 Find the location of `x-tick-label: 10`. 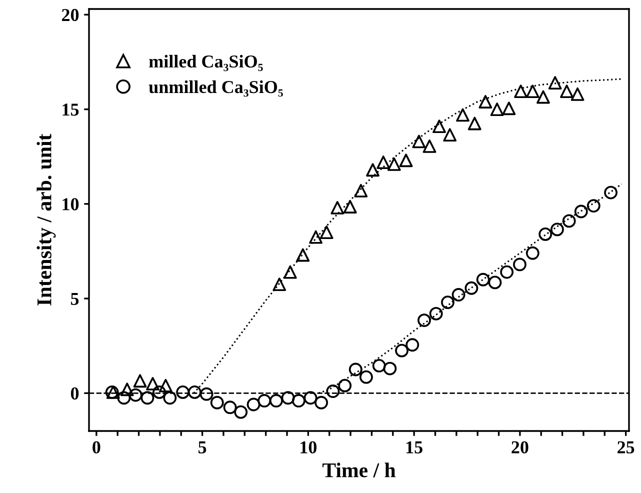

x-tick-label: 10 is located at coordinates (308, 447).